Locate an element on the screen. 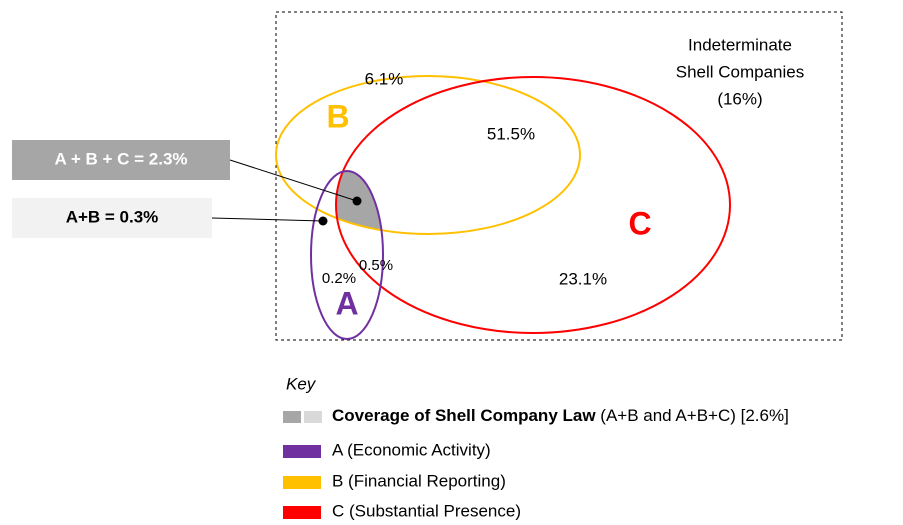 This screenshot has height=525, width=903. indeterminate-label: Indeterminate is located at coordinates (740, 44).